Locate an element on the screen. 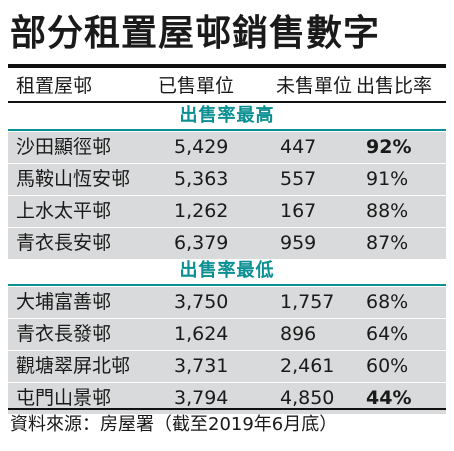 The width and height of the screenshot is (454, 451). page-title: 部分租置屋邨銷售數字 is located at coordinates (195, 33).